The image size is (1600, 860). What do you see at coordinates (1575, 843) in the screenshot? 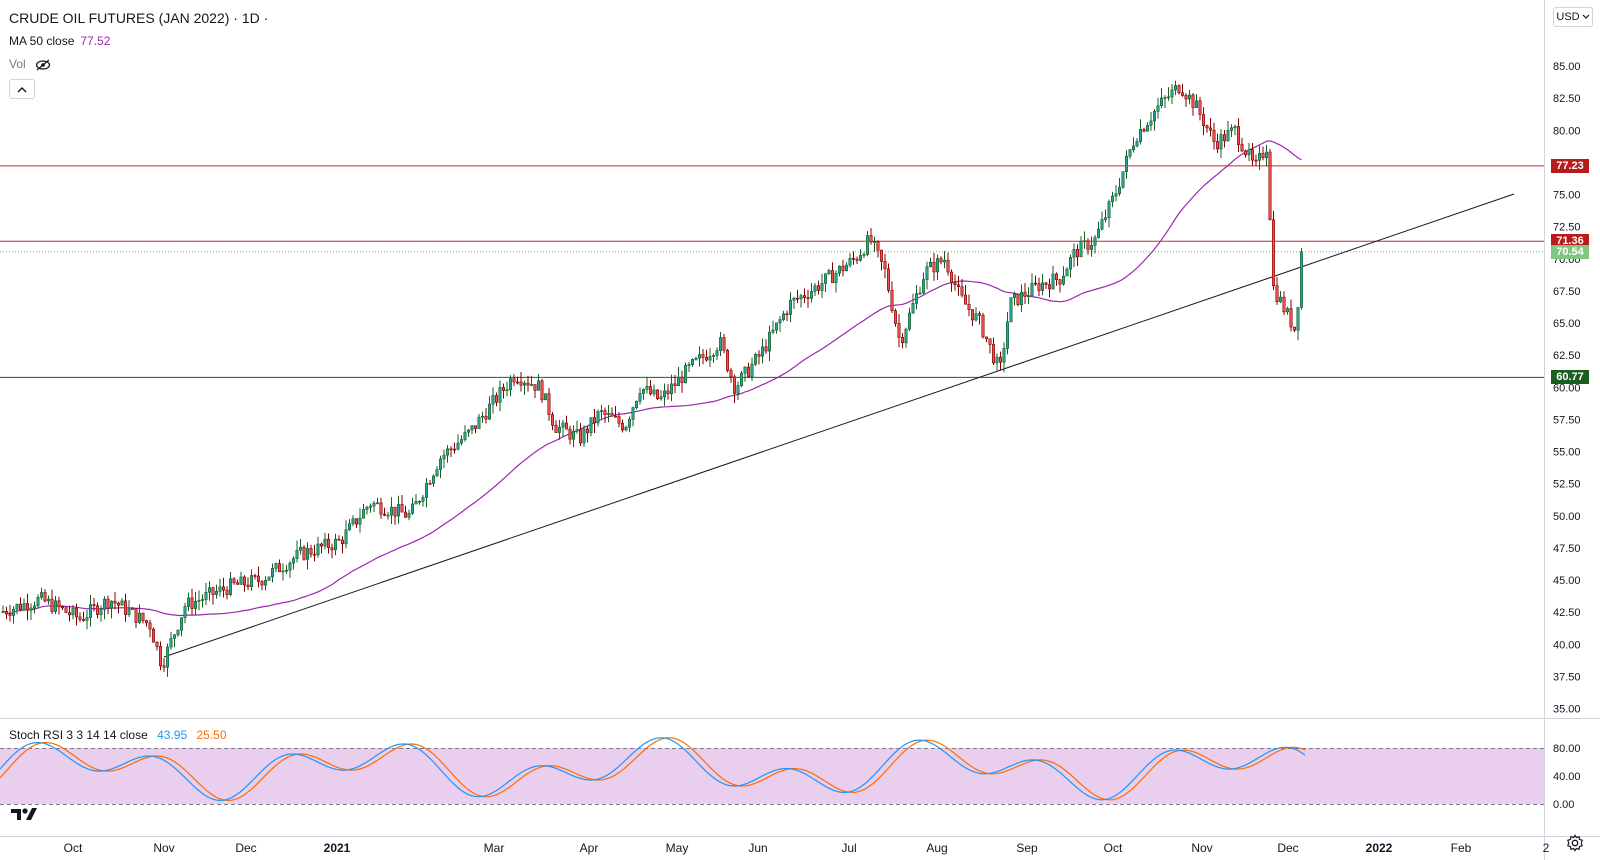
I see `settings-gear-icon` at bounding box center [1575, 843].